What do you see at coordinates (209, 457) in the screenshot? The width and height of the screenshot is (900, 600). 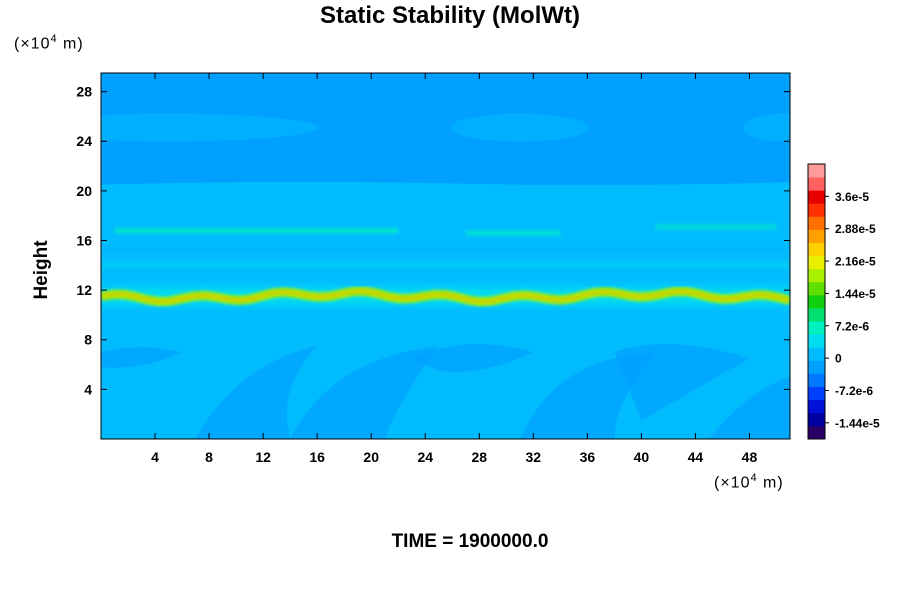 I see `x-tick-label: 8` at bounding box center [209, 457].